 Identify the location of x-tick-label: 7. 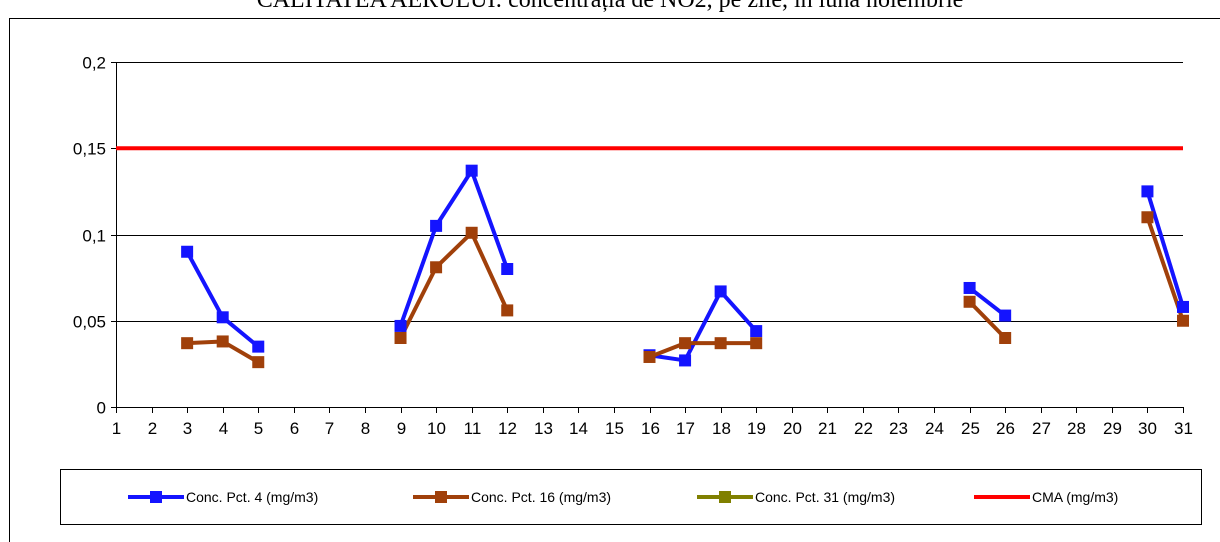
(329, 428).